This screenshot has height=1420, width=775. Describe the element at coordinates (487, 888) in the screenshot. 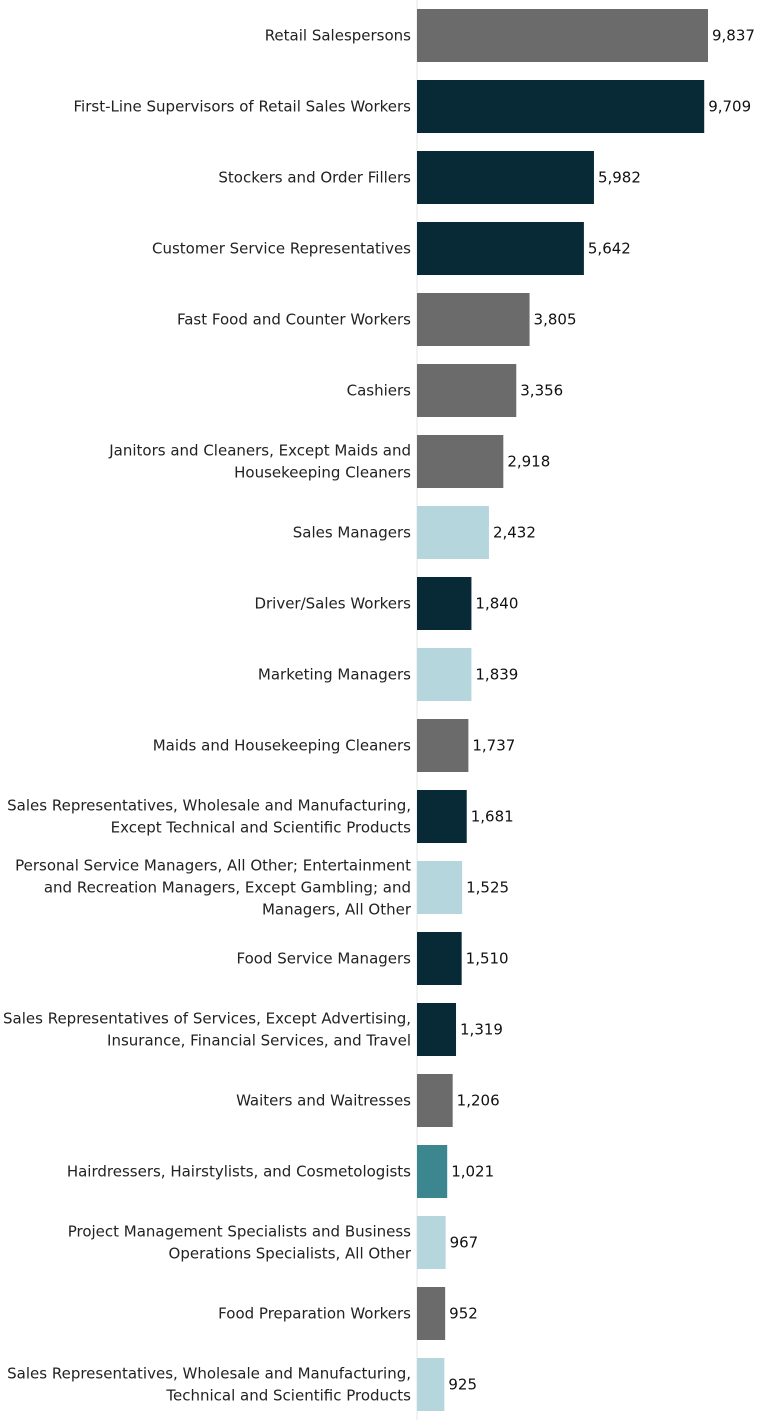

I see `value-label: 1,525` at that location.